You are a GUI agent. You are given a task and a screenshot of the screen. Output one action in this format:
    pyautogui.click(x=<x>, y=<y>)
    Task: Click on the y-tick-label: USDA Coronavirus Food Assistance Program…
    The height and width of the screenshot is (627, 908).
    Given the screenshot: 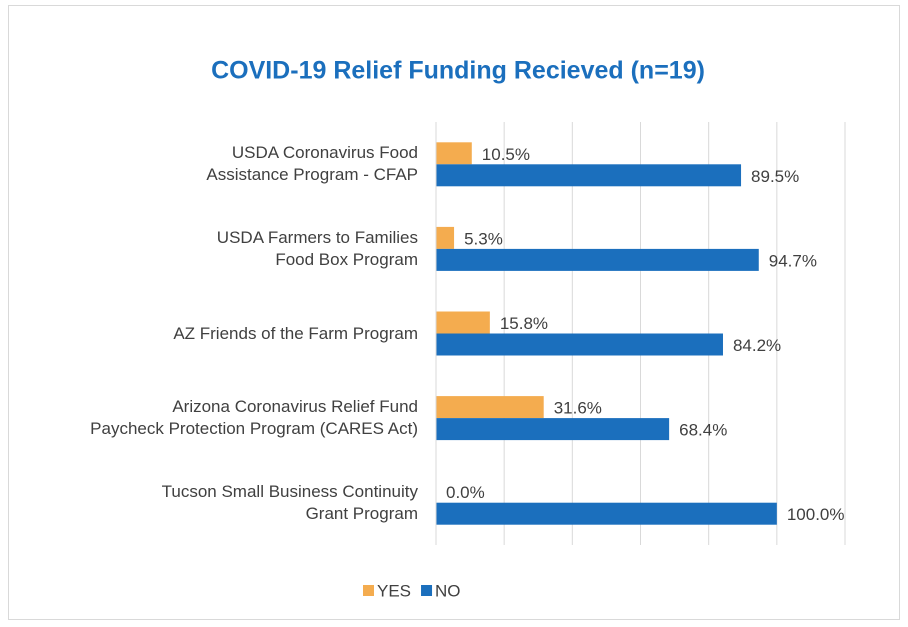 What is the action you would take?
    pyautogui.click(x=312, y=164)
    